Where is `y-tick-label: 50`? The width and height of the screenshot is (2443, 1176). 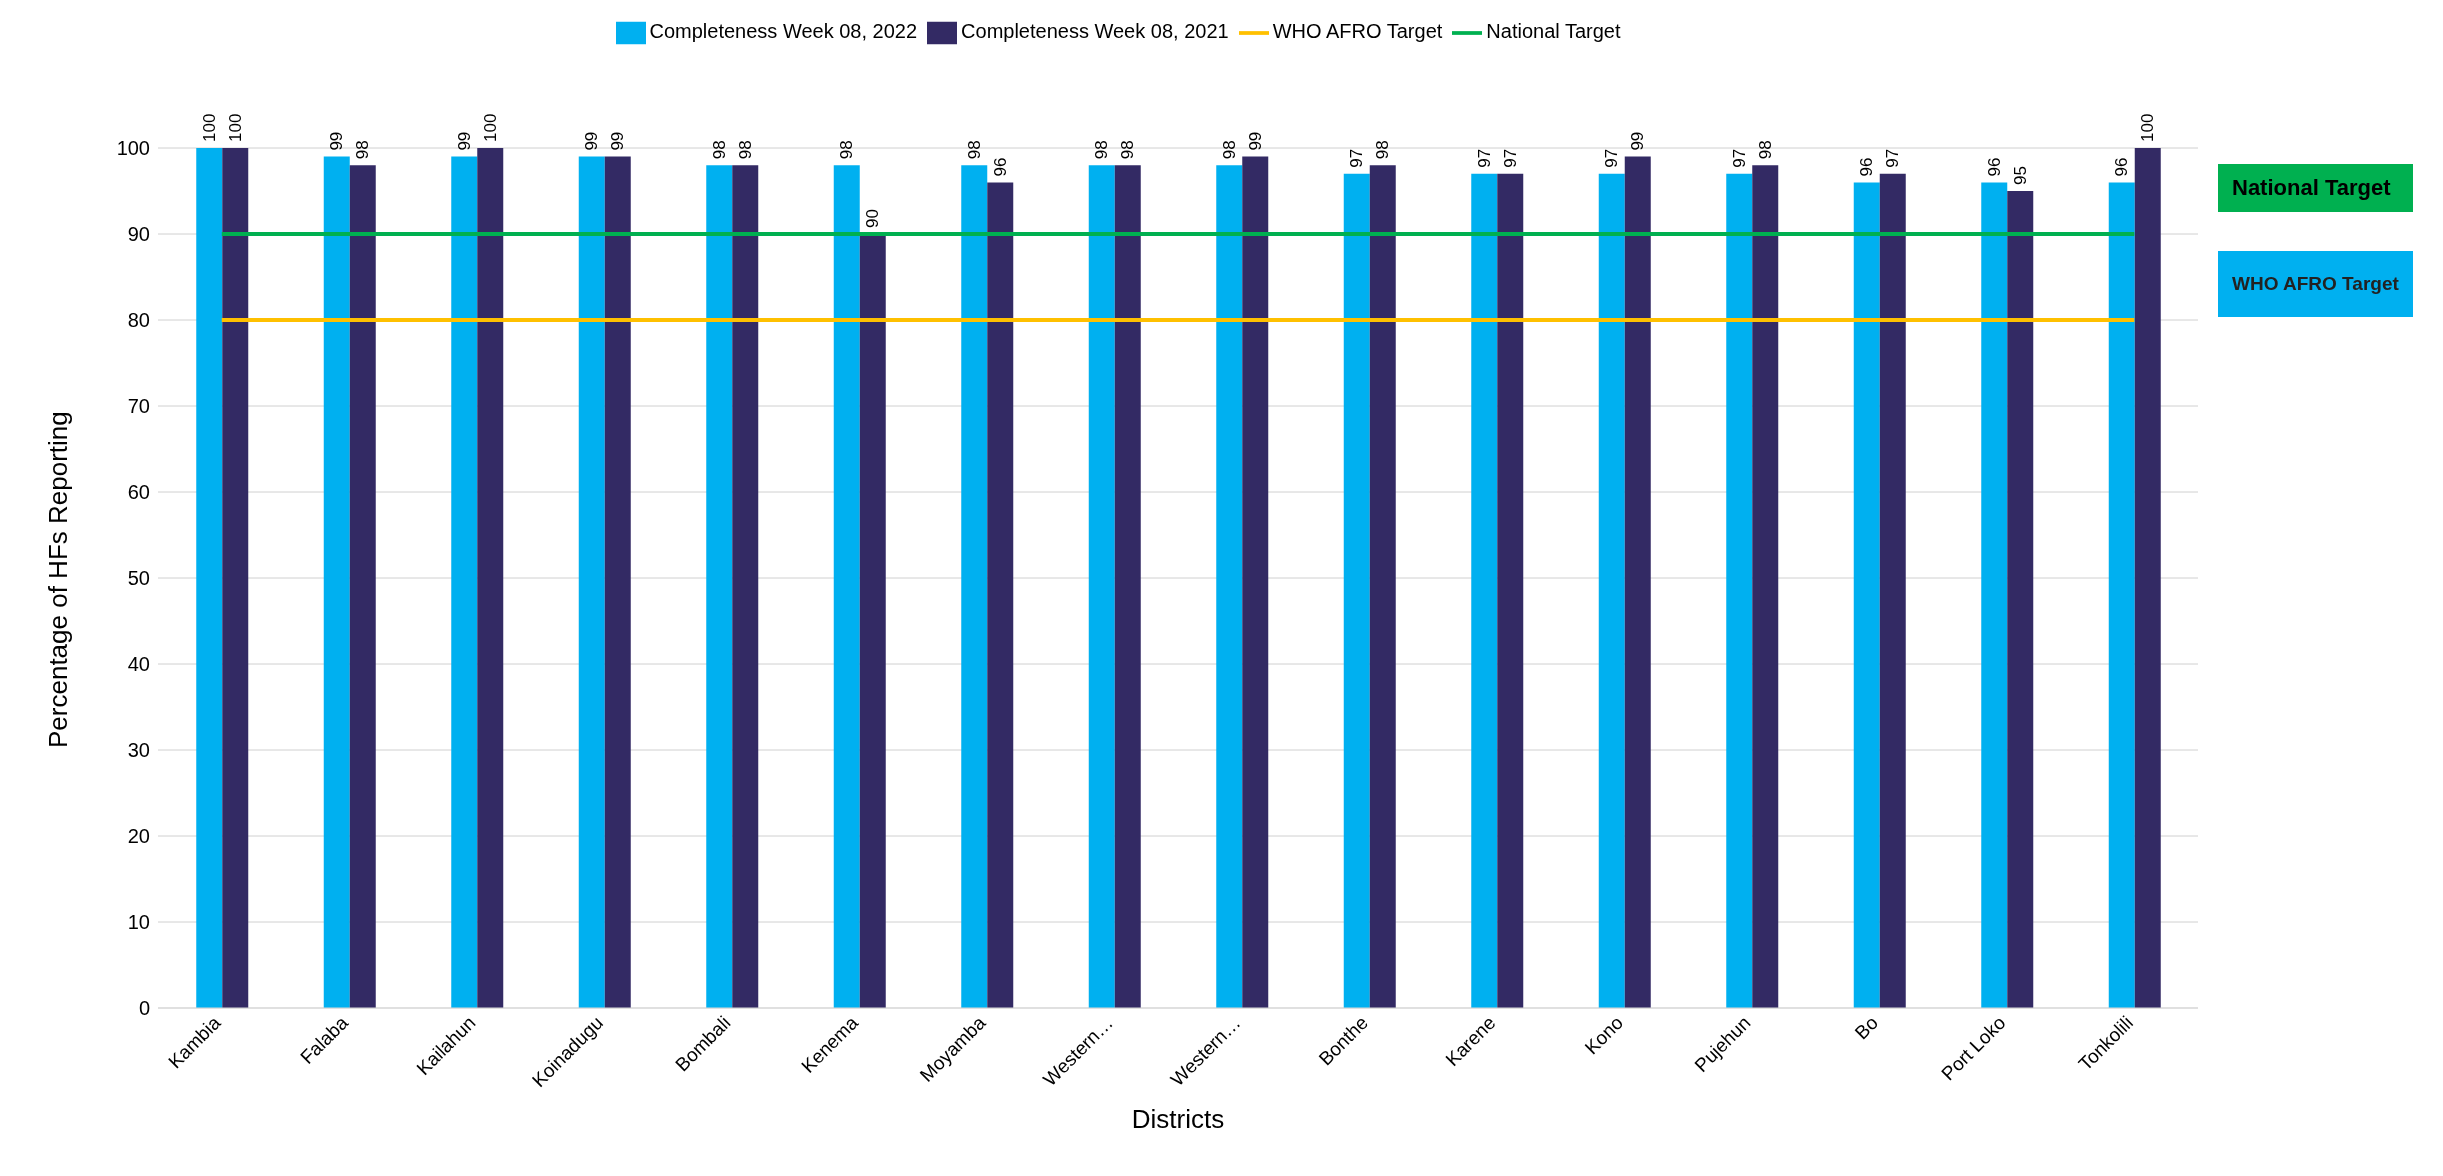 y-tick-label: 50 is located at coordinates (138, 578).